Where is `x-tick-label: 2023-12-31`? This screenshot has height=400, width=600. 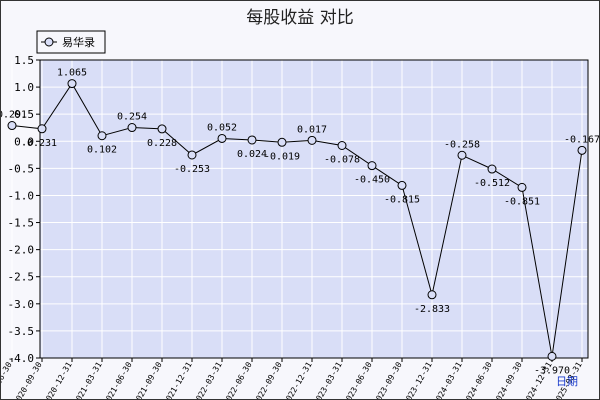
x-tick-label: 2023-12-31 is located at coordinates (418, 379).